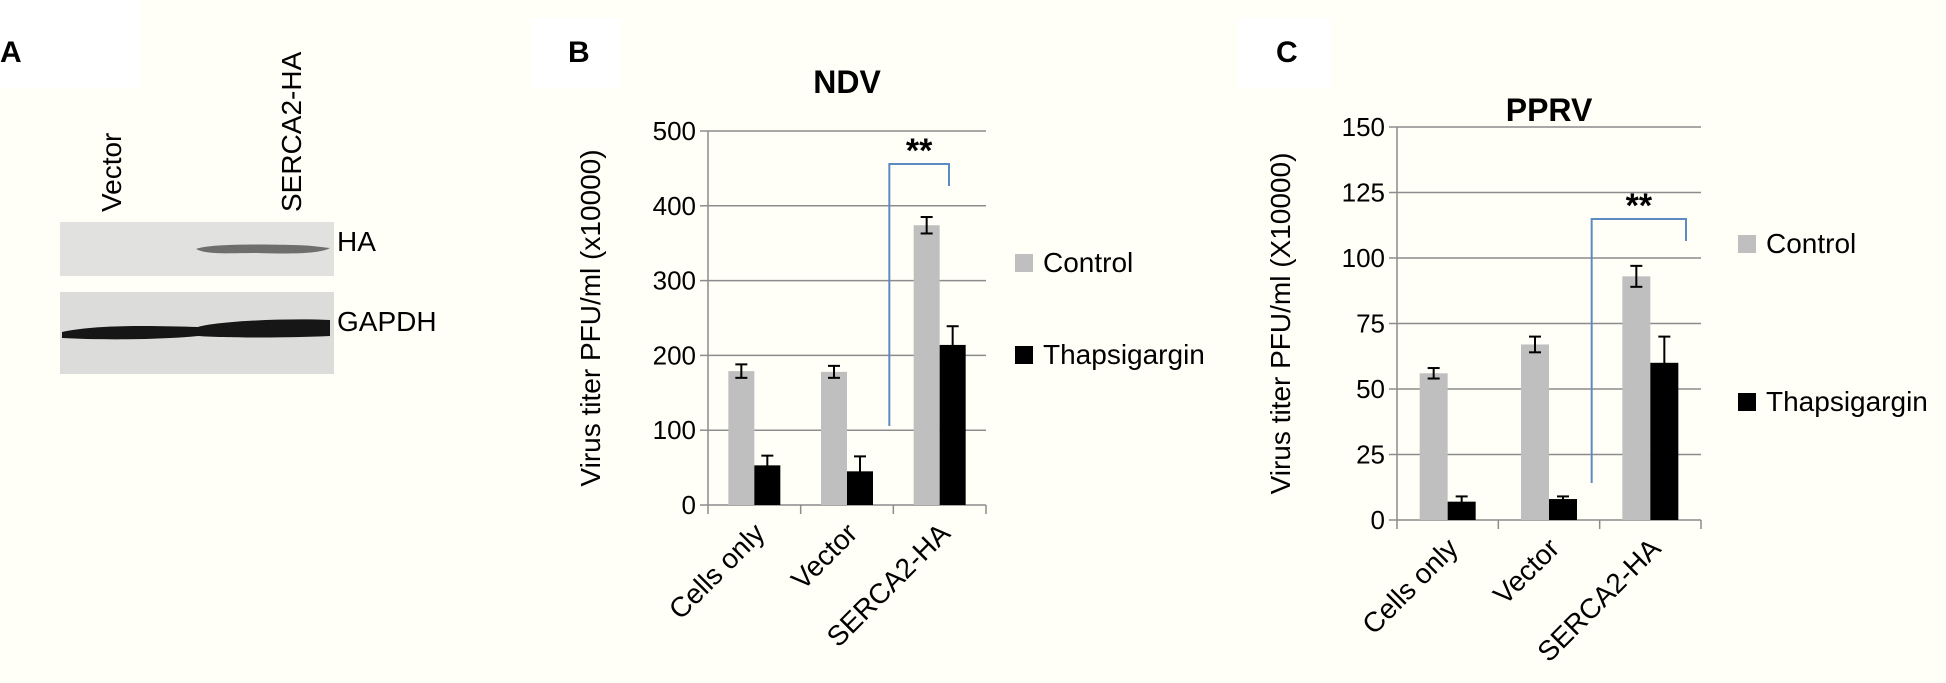 The image size is (1946, 683). What do you see at coordinates (1363, 127) in the screenshot?
I see `y-tick-label: 150` at bounding box center [1363, 127].